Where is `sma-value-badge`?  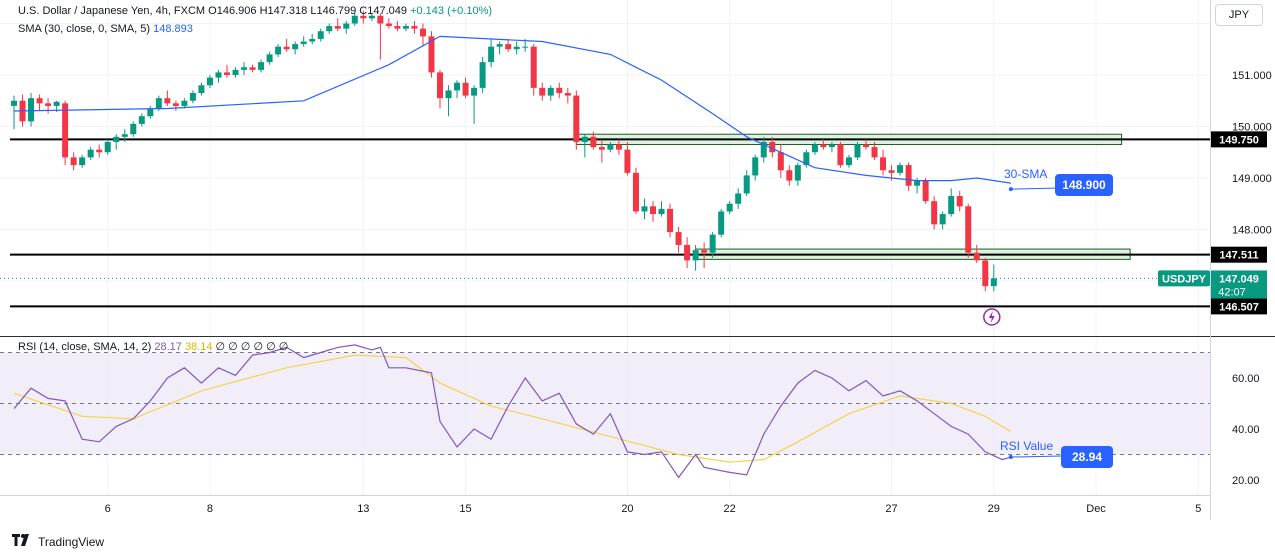 sma-value-badge is located at coordinates (1084, 185).